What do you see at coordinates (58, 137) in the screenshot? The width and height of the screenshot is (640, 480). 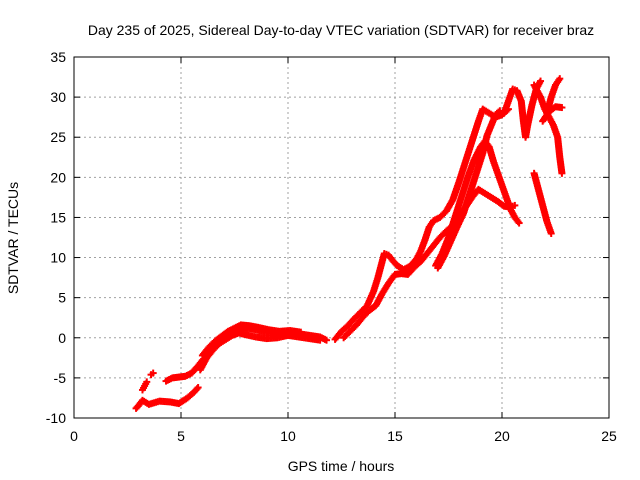 I see `y-tick-label: 25` at bounding box center [58, 137].